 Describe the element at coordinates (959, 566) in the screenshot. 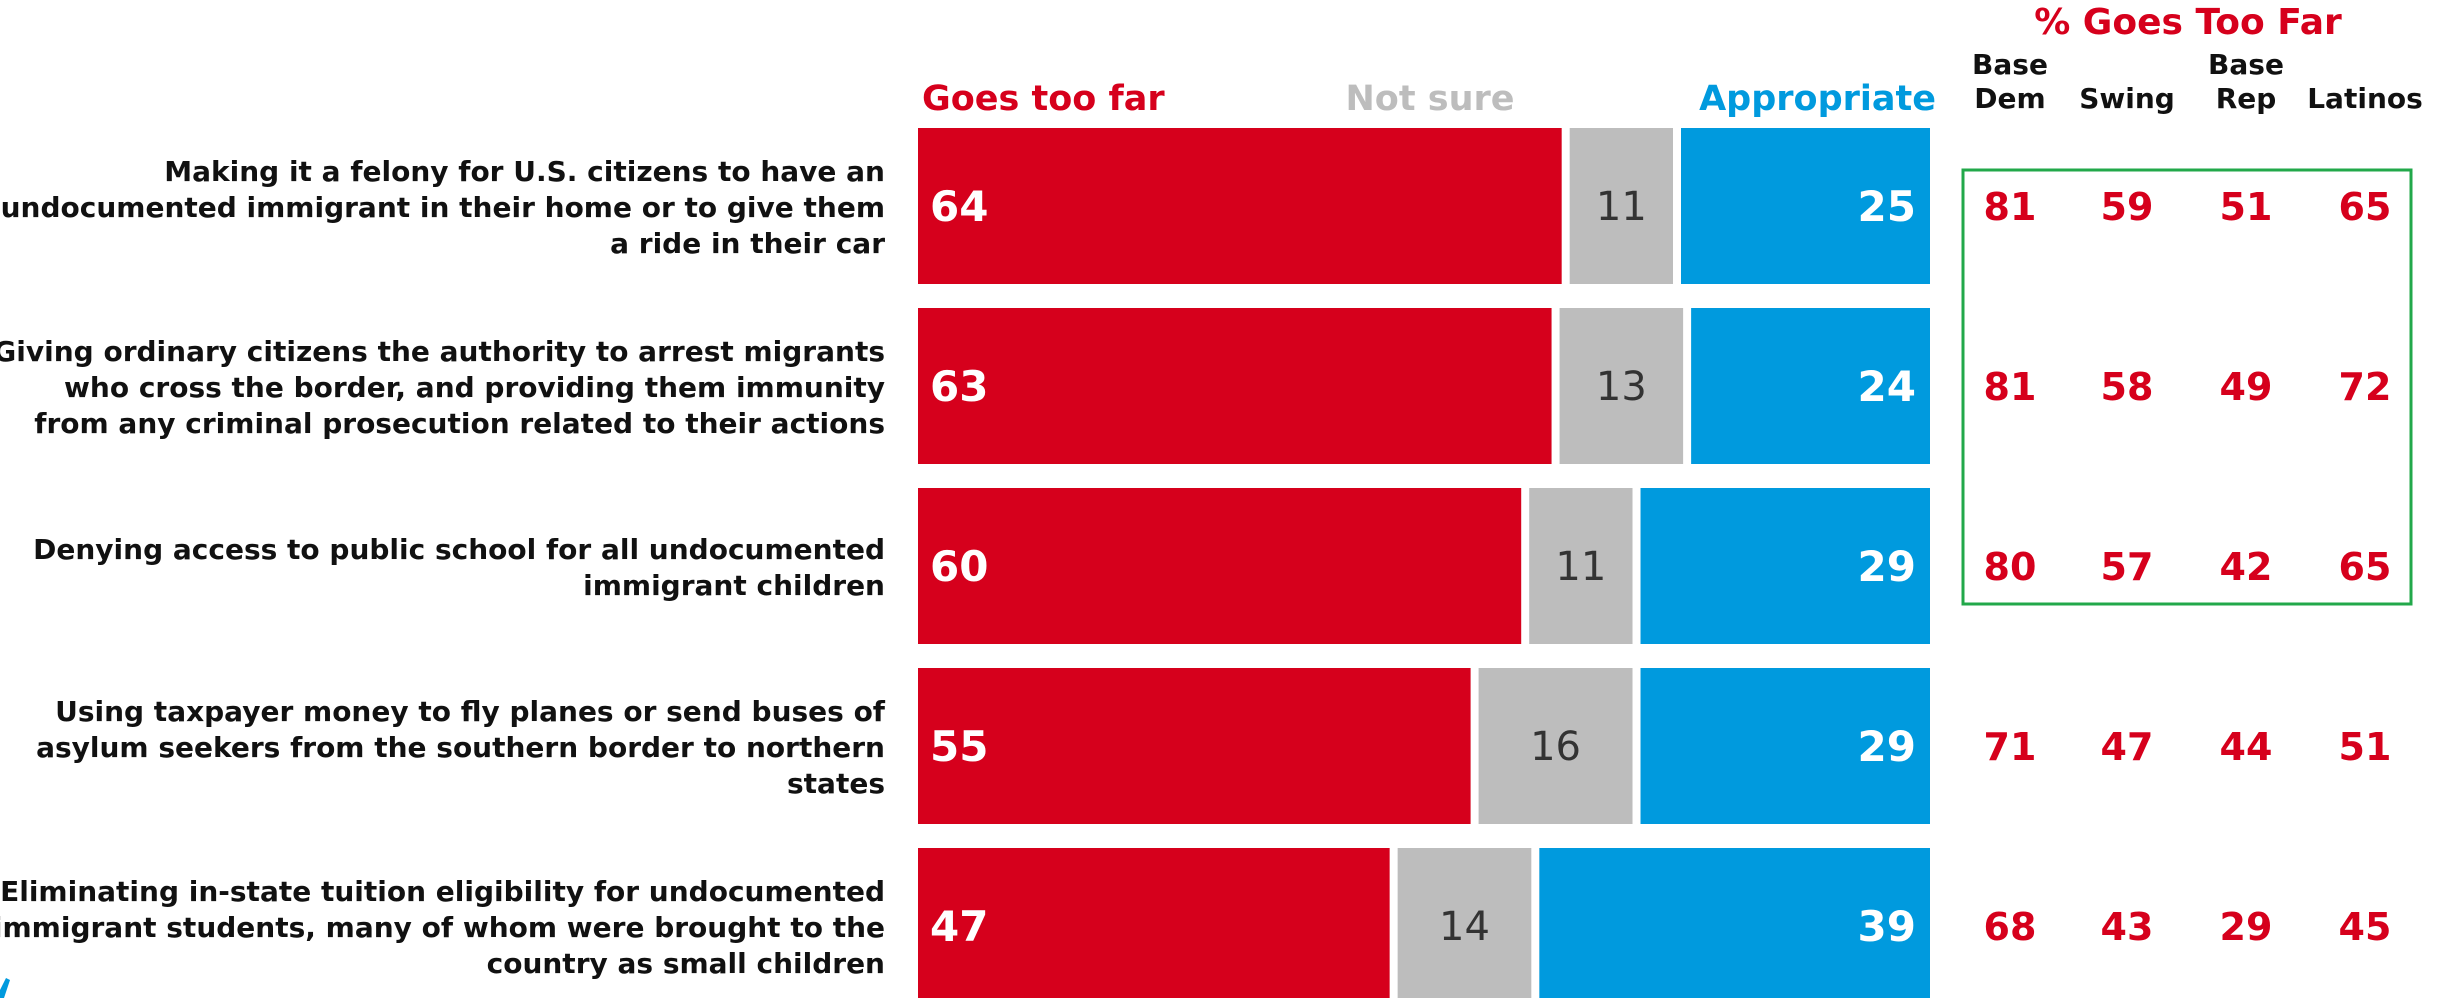

I see `data-label-goes-too-far: 60` at that location.